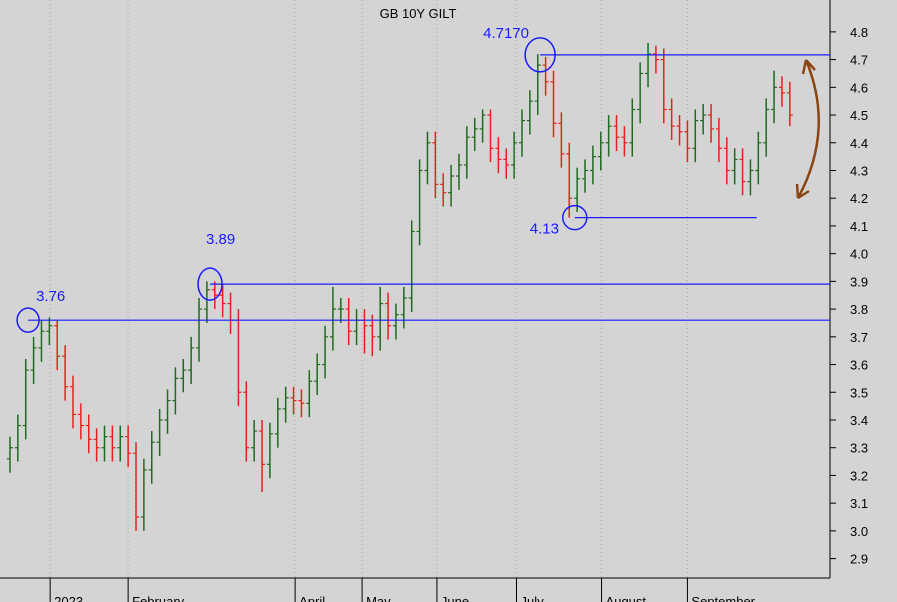 This screenshot has height=602, width=897. I want to click on arrow-curve, so click(808, 129).